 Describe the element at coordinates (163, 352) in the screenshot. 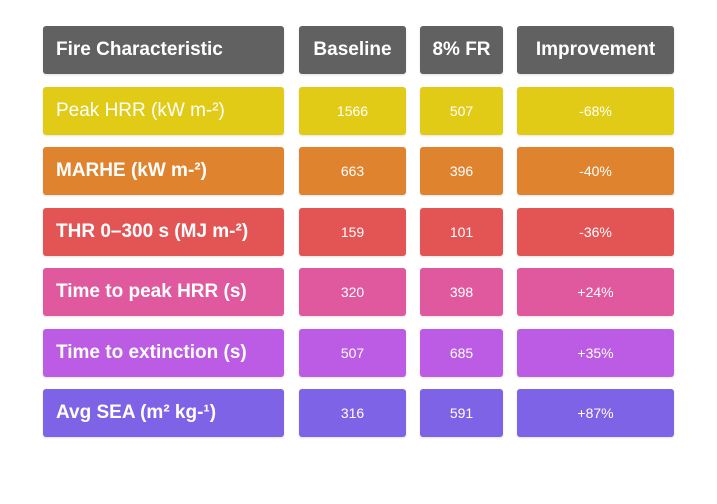

I see `row-label: Time to extinction (s)` at that location.